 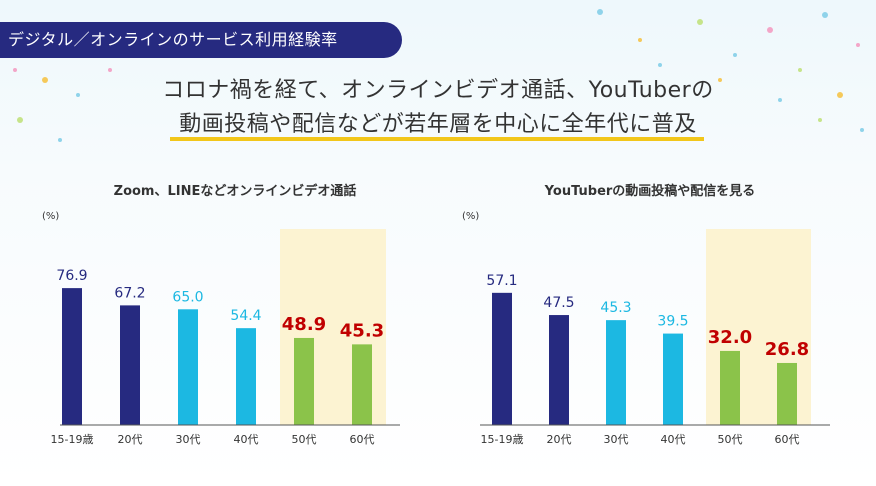 What do you see at coordinates (187, 297) in the screenshot?
I see `value-label: 65.0` at bounding box center [187, 297].